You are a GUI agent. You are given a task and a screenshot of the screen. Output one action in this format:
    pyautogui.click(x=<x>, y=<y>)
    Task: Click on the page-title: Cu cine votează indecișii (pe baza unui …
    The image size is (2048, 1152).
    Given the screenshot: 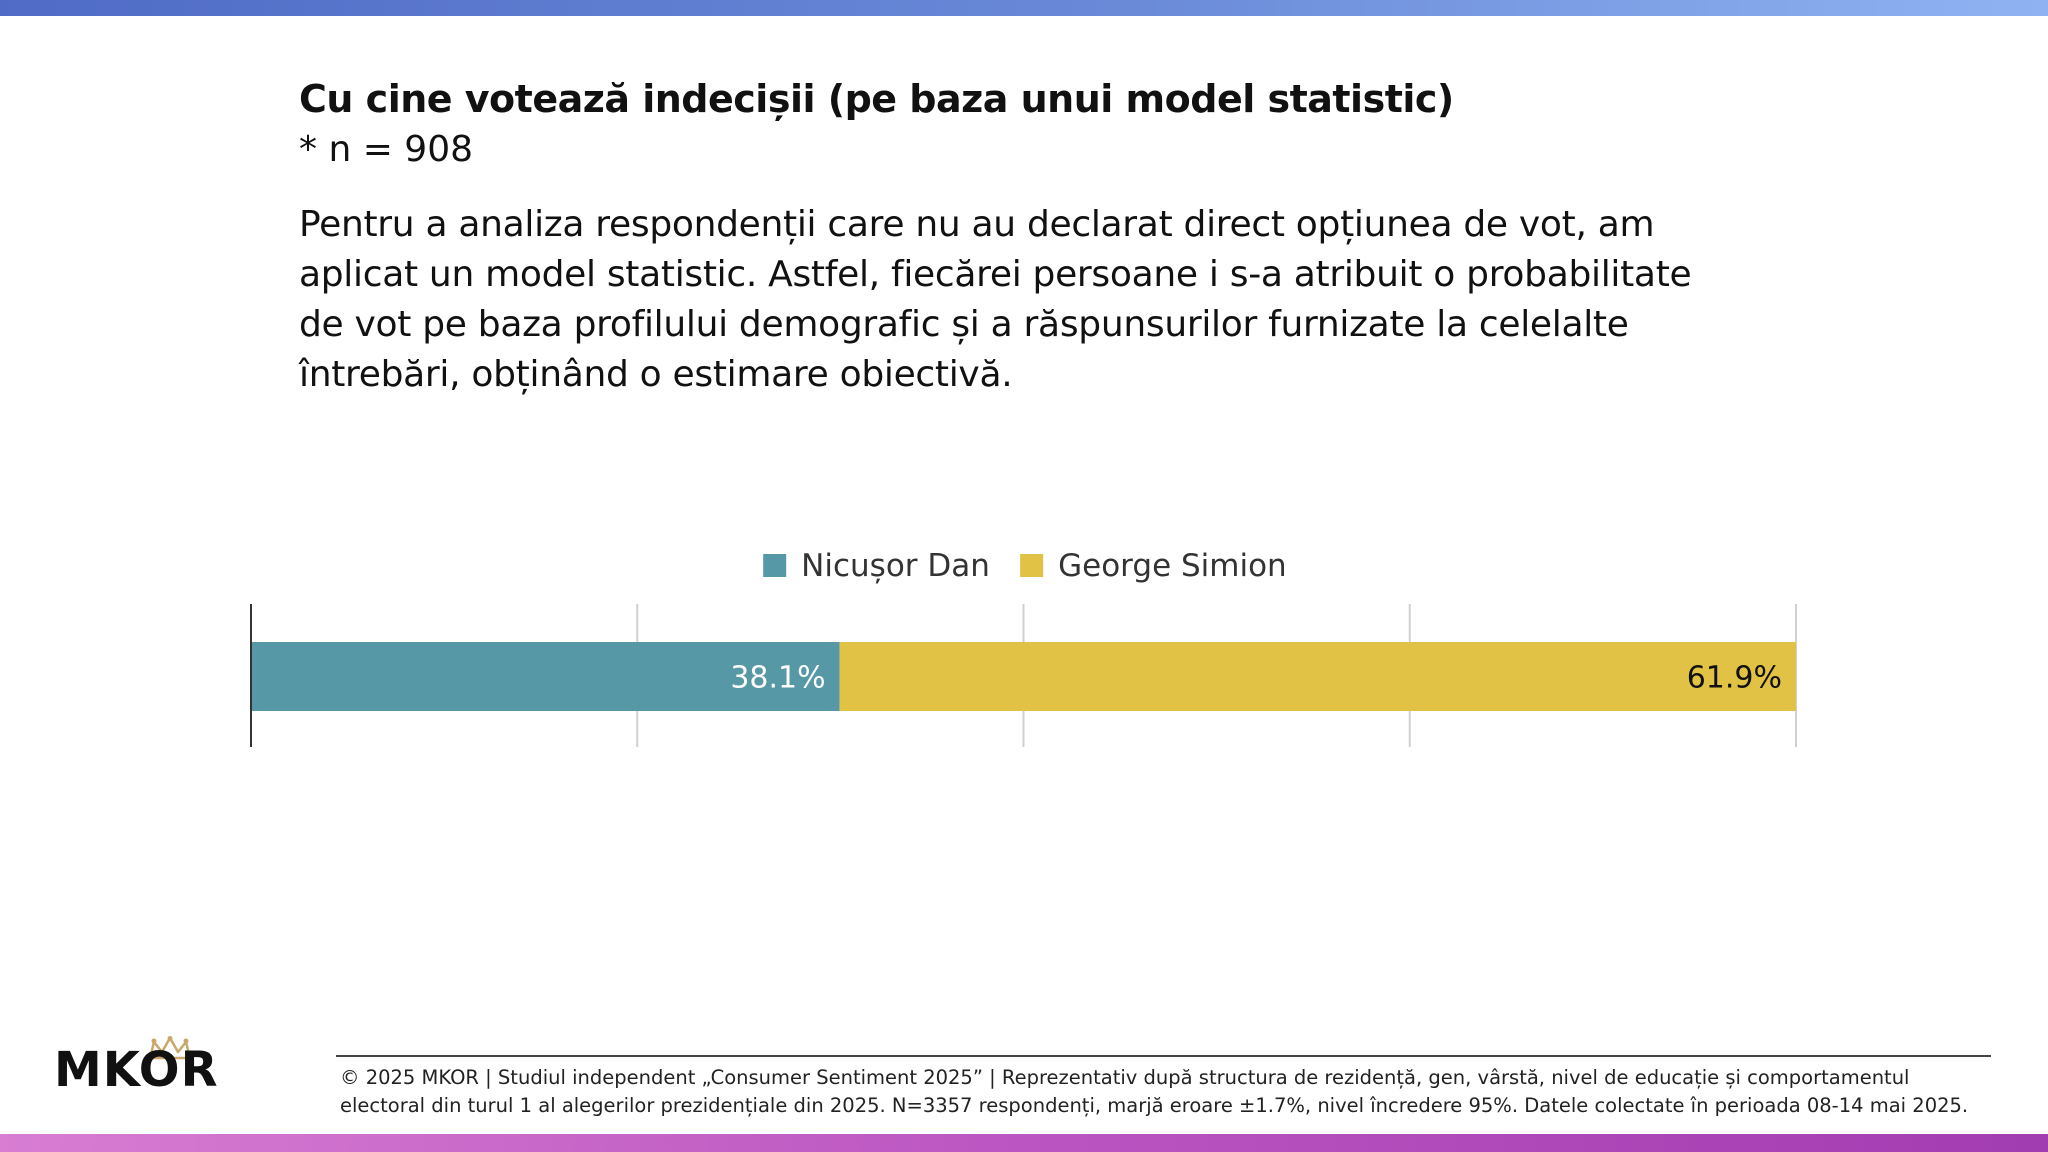 What is the action you would take?
    pyautogui.click(x=876, y=99)
    